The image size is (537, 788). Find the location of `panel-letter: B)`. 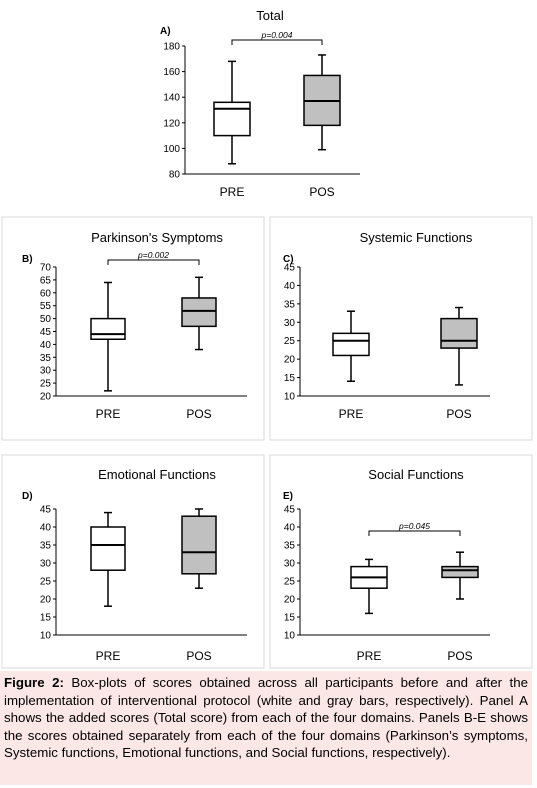

panel-letter: B) is located at coordinates (27, 259).